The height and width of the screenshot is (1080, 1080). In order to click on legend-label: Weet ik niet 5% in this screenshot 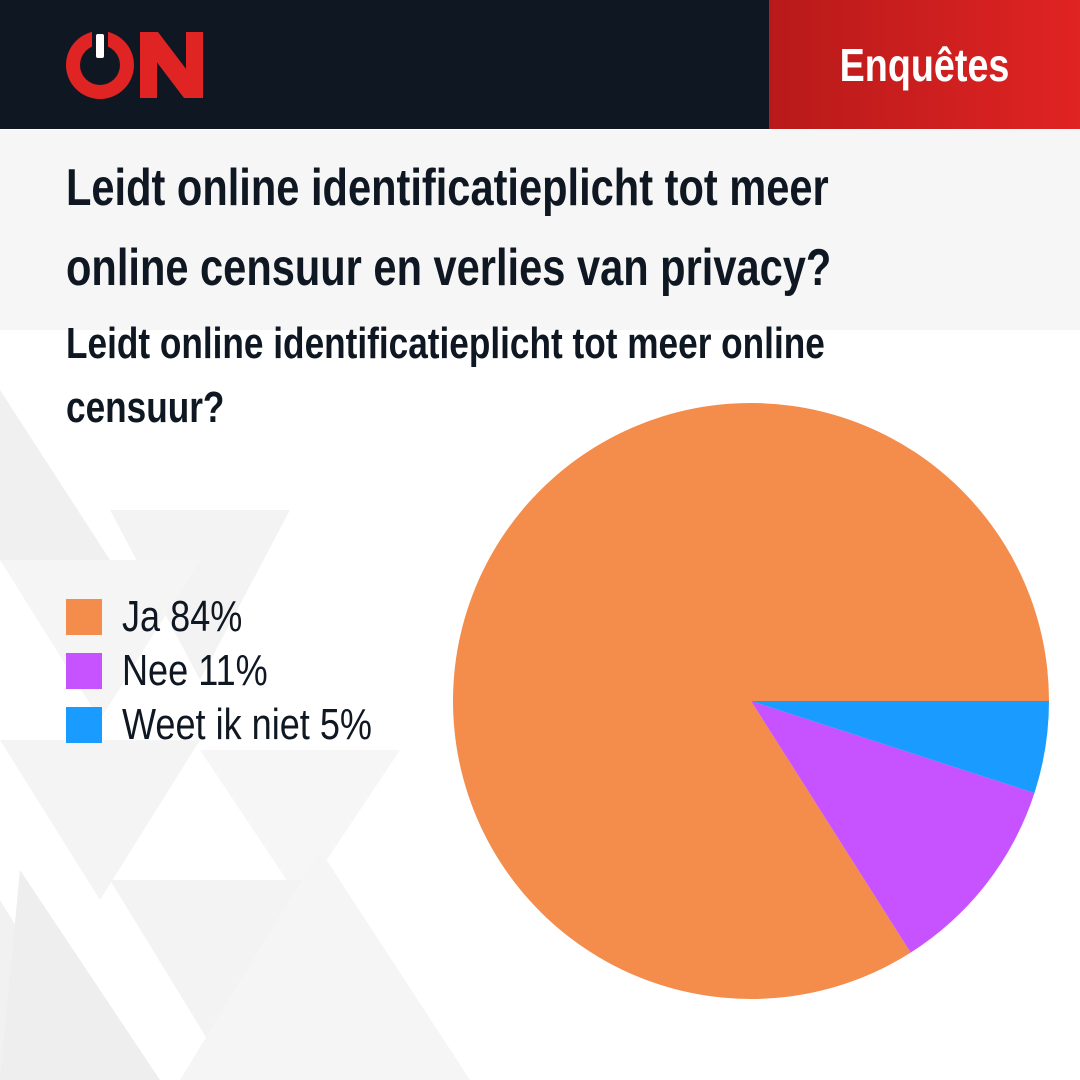, I will do `click(247, 724)`.